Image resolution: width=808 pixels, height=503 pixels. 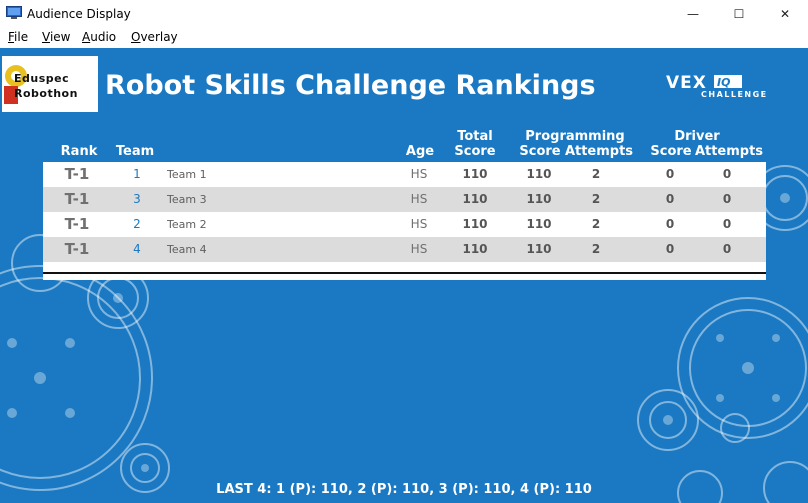 I want to click on page-title: Robot Skills Challenge Rankings, so click(x=350, y=85).